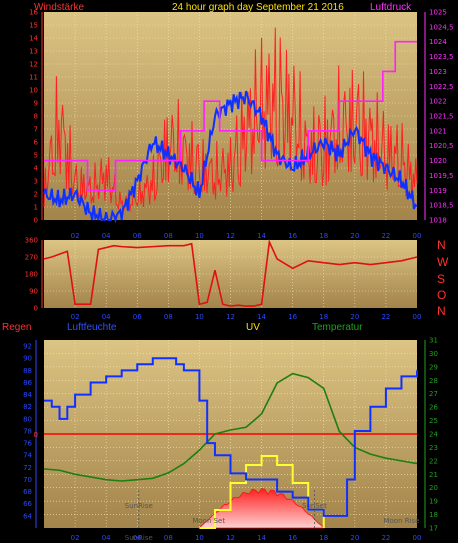 This screenshot has width=458, height=543. I want to click on humidity-x-tick: 12, so click(230, 538).